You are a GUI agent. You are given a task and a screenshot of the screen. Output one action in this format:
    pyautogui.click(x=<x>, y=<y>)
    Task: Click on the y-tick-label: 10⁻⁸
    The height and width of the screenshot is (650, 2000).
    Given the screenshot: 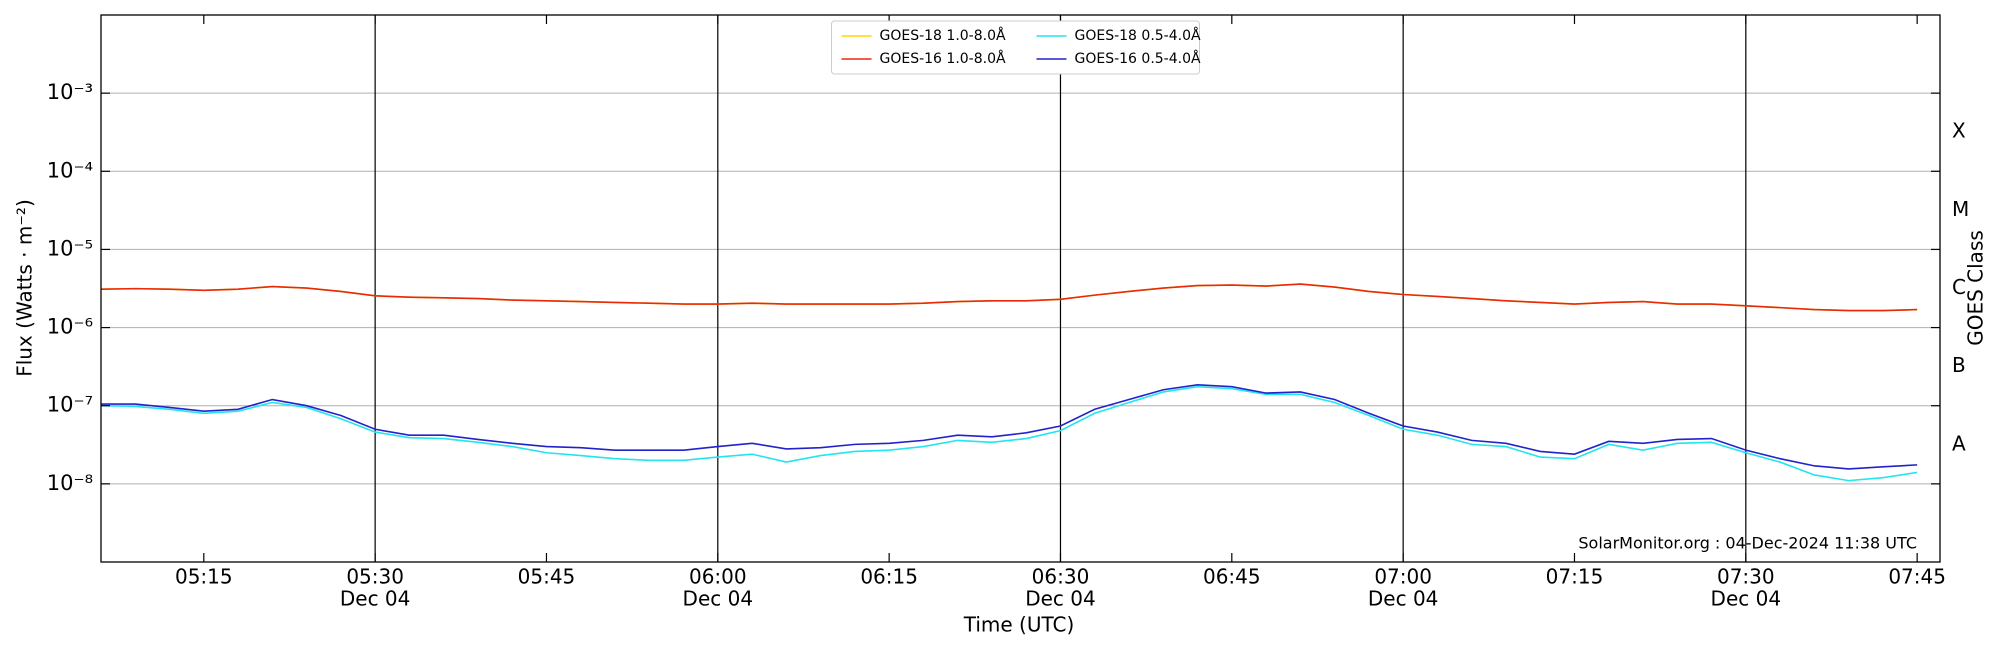 What is the action you would take?
    pyautogui.click(x=70, y=483)
    